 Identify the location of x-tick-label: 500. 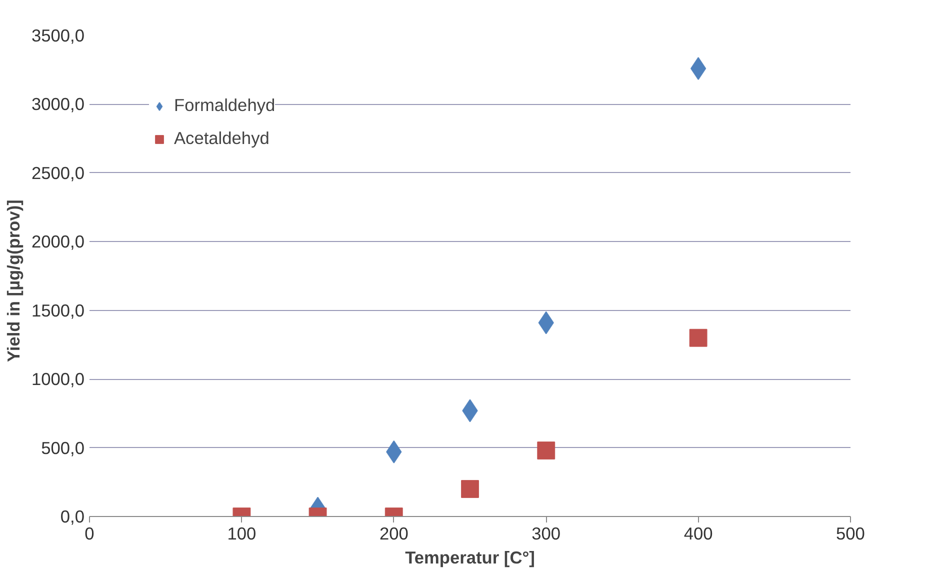
(850, 534).